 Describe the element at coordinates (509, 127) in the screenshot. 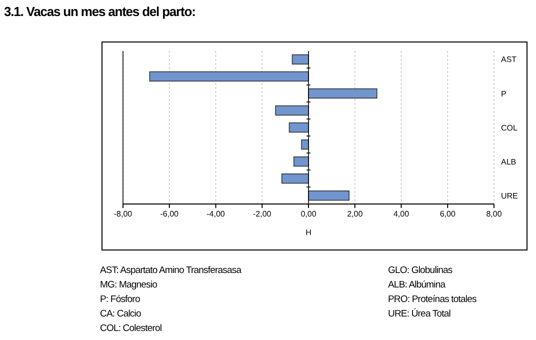

I see `y-tick-label: COL` at that location.